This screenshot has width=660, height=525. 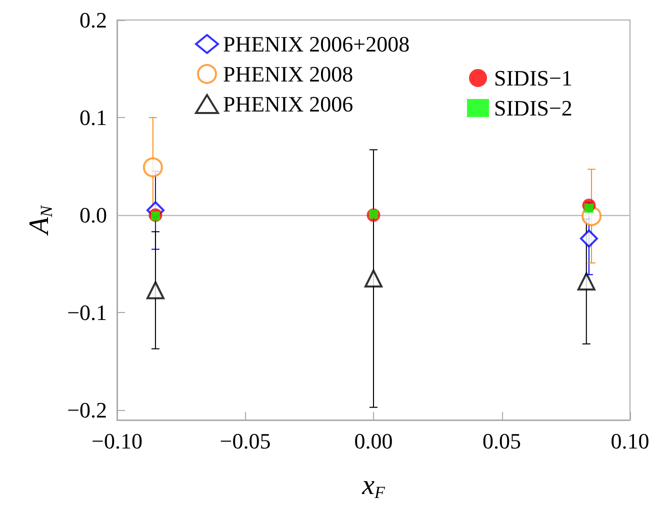 What do you see at coordinates (630, 441) in the screenshot?
I see `x-tick-label: 0.10` at bounding box center [630, 441].